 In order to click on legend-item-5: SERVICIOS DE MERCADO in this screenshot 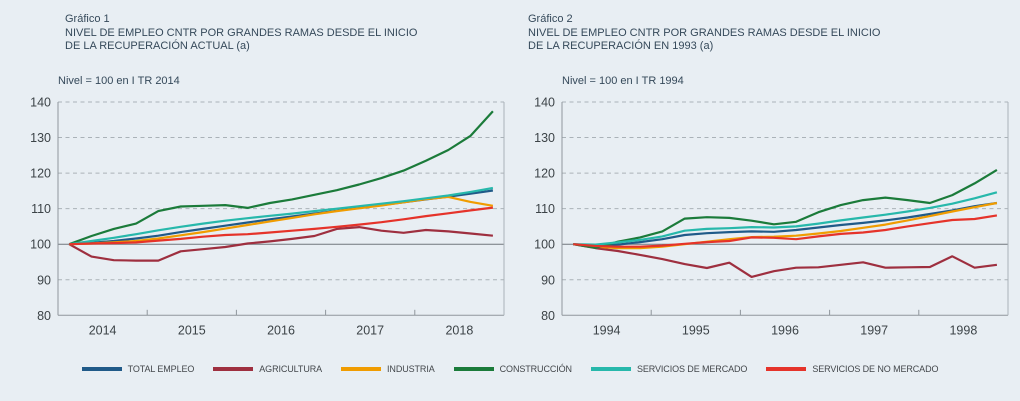, I will do `click(669, 369)`.